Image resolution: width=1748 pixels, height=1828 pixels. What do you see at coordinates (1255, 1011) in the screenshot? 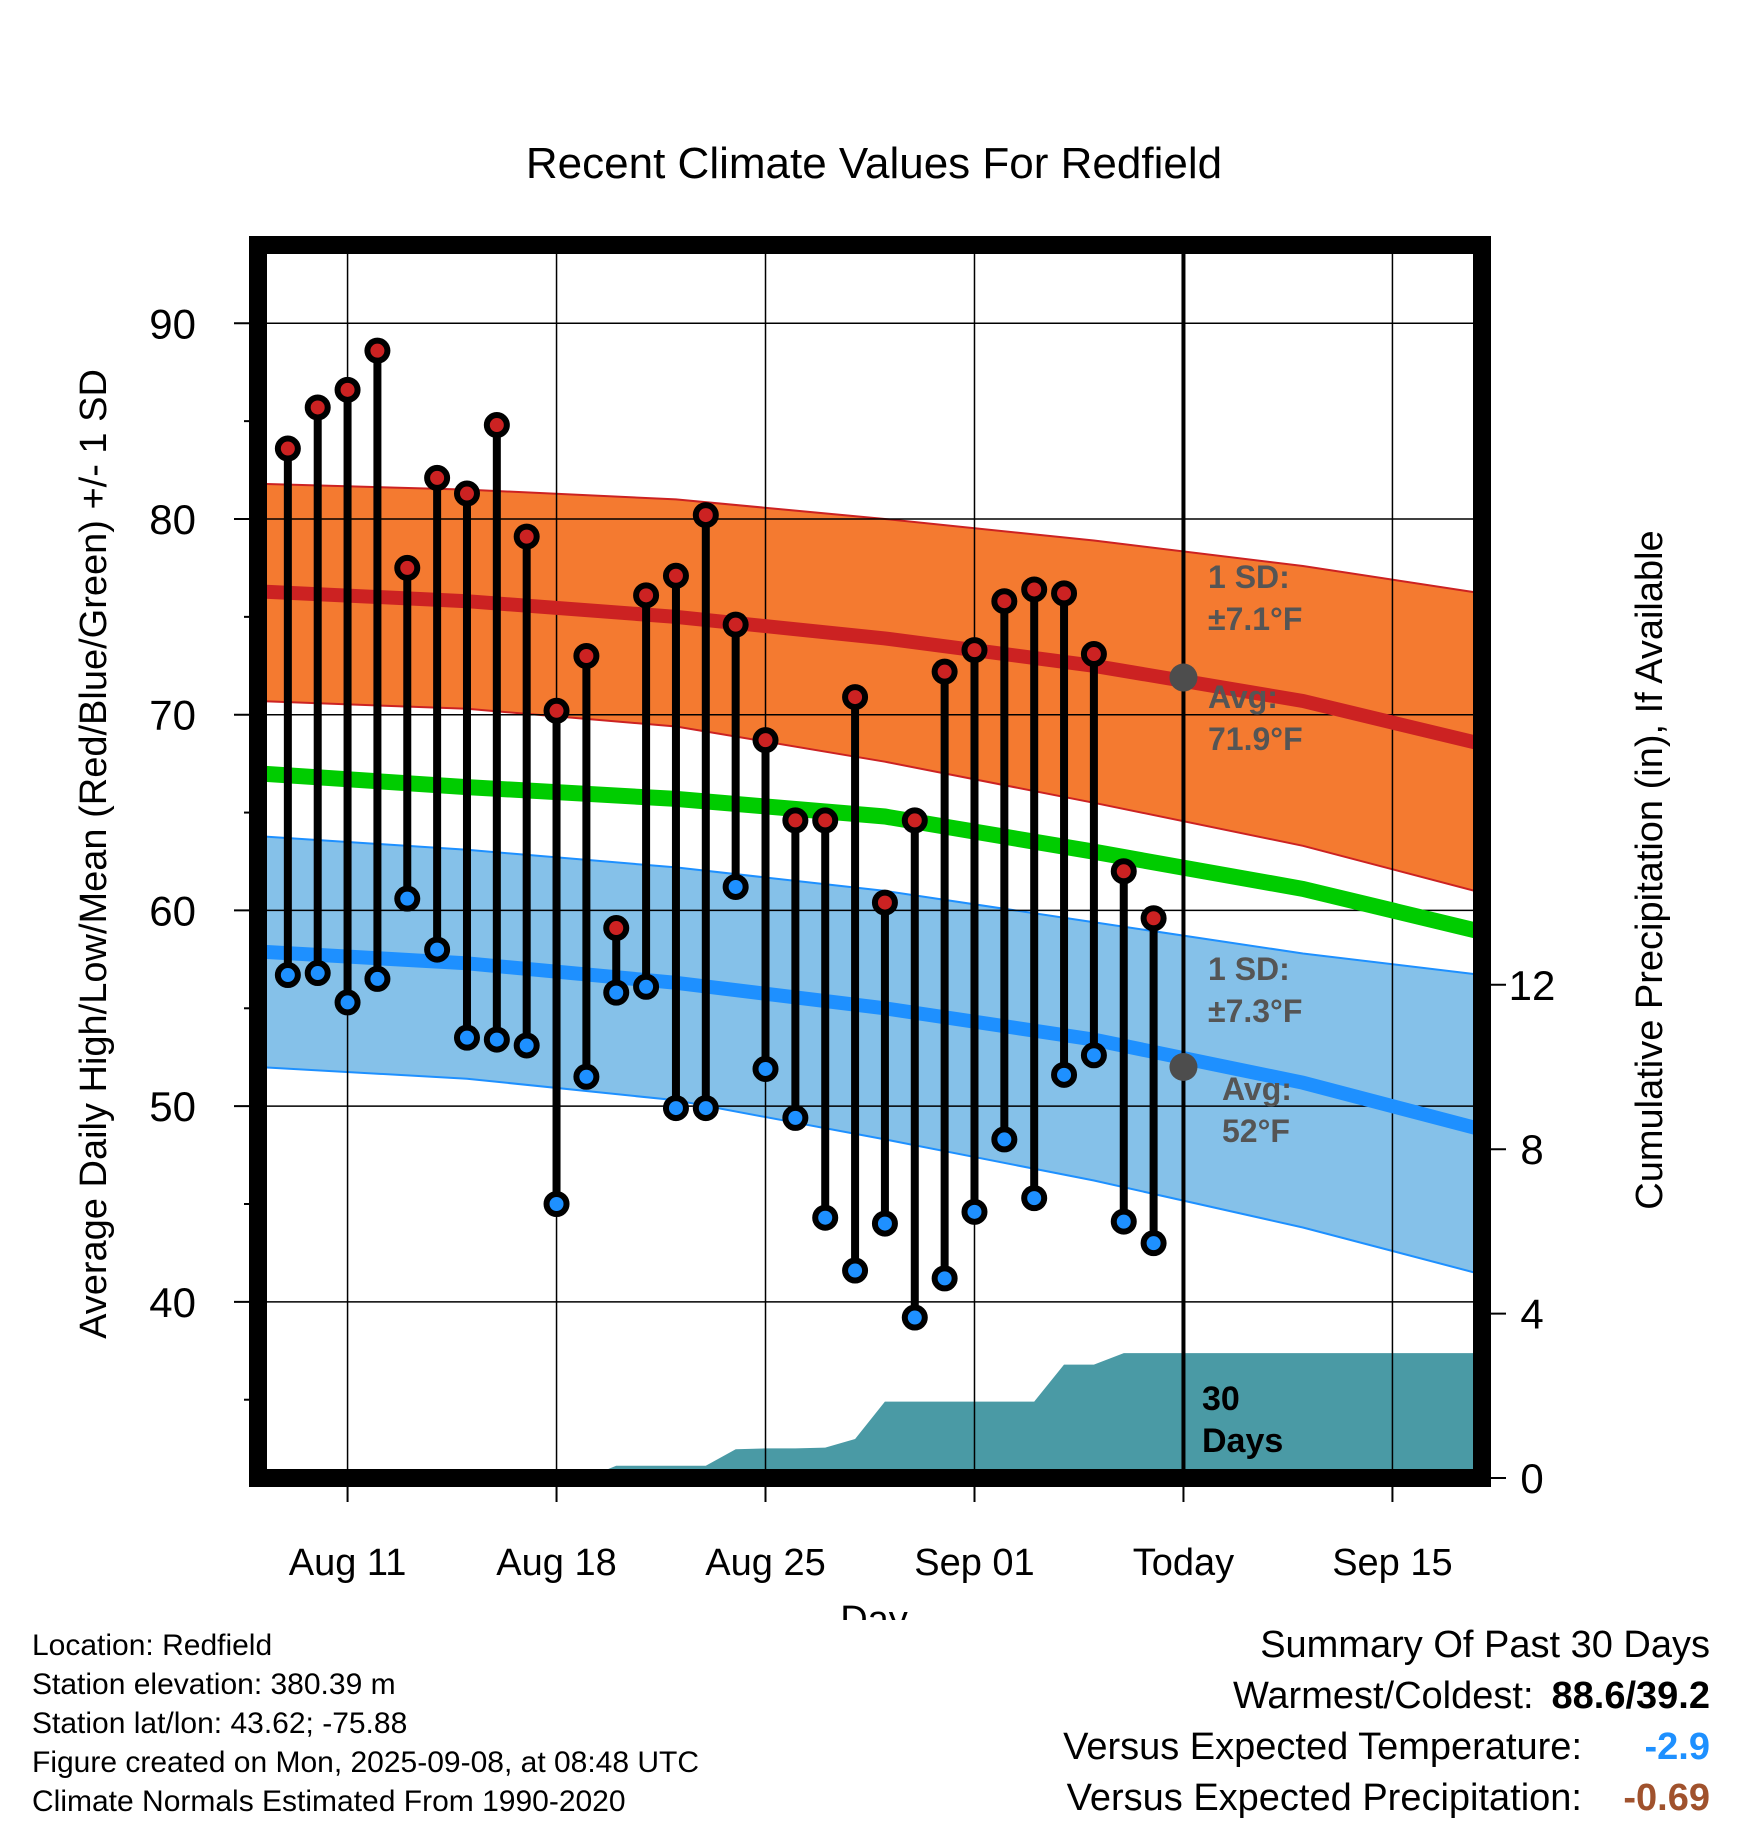
I see `low-sd-value: ±7.3°F` at bounding box center [1255, 1011].